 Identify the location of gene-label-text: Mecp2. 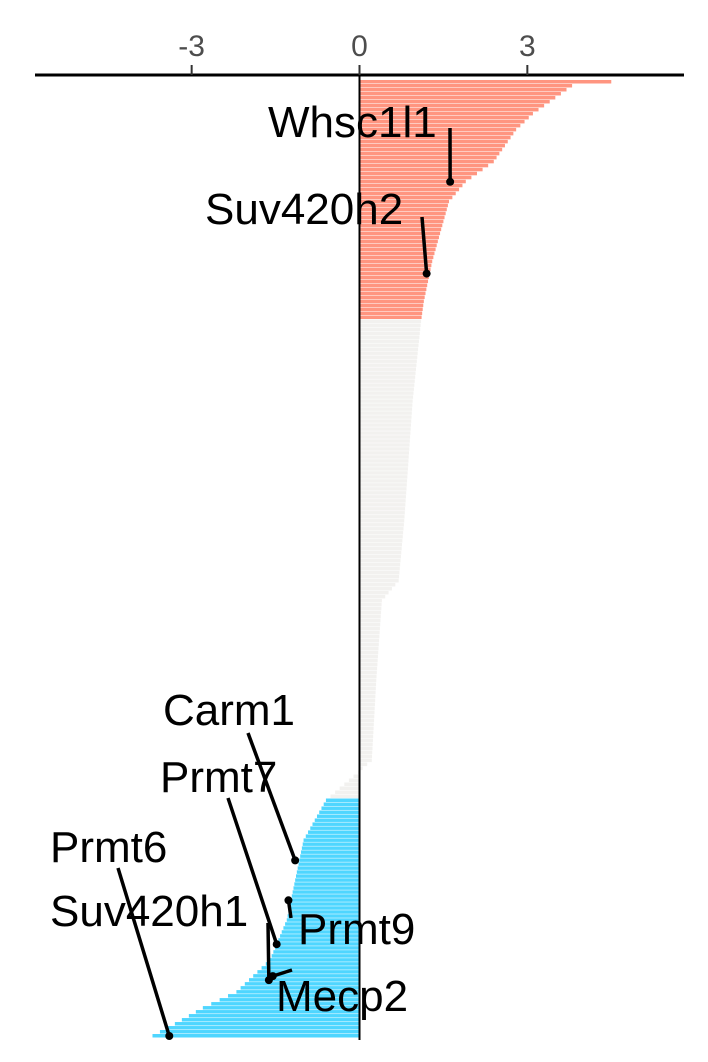
(342, 996).